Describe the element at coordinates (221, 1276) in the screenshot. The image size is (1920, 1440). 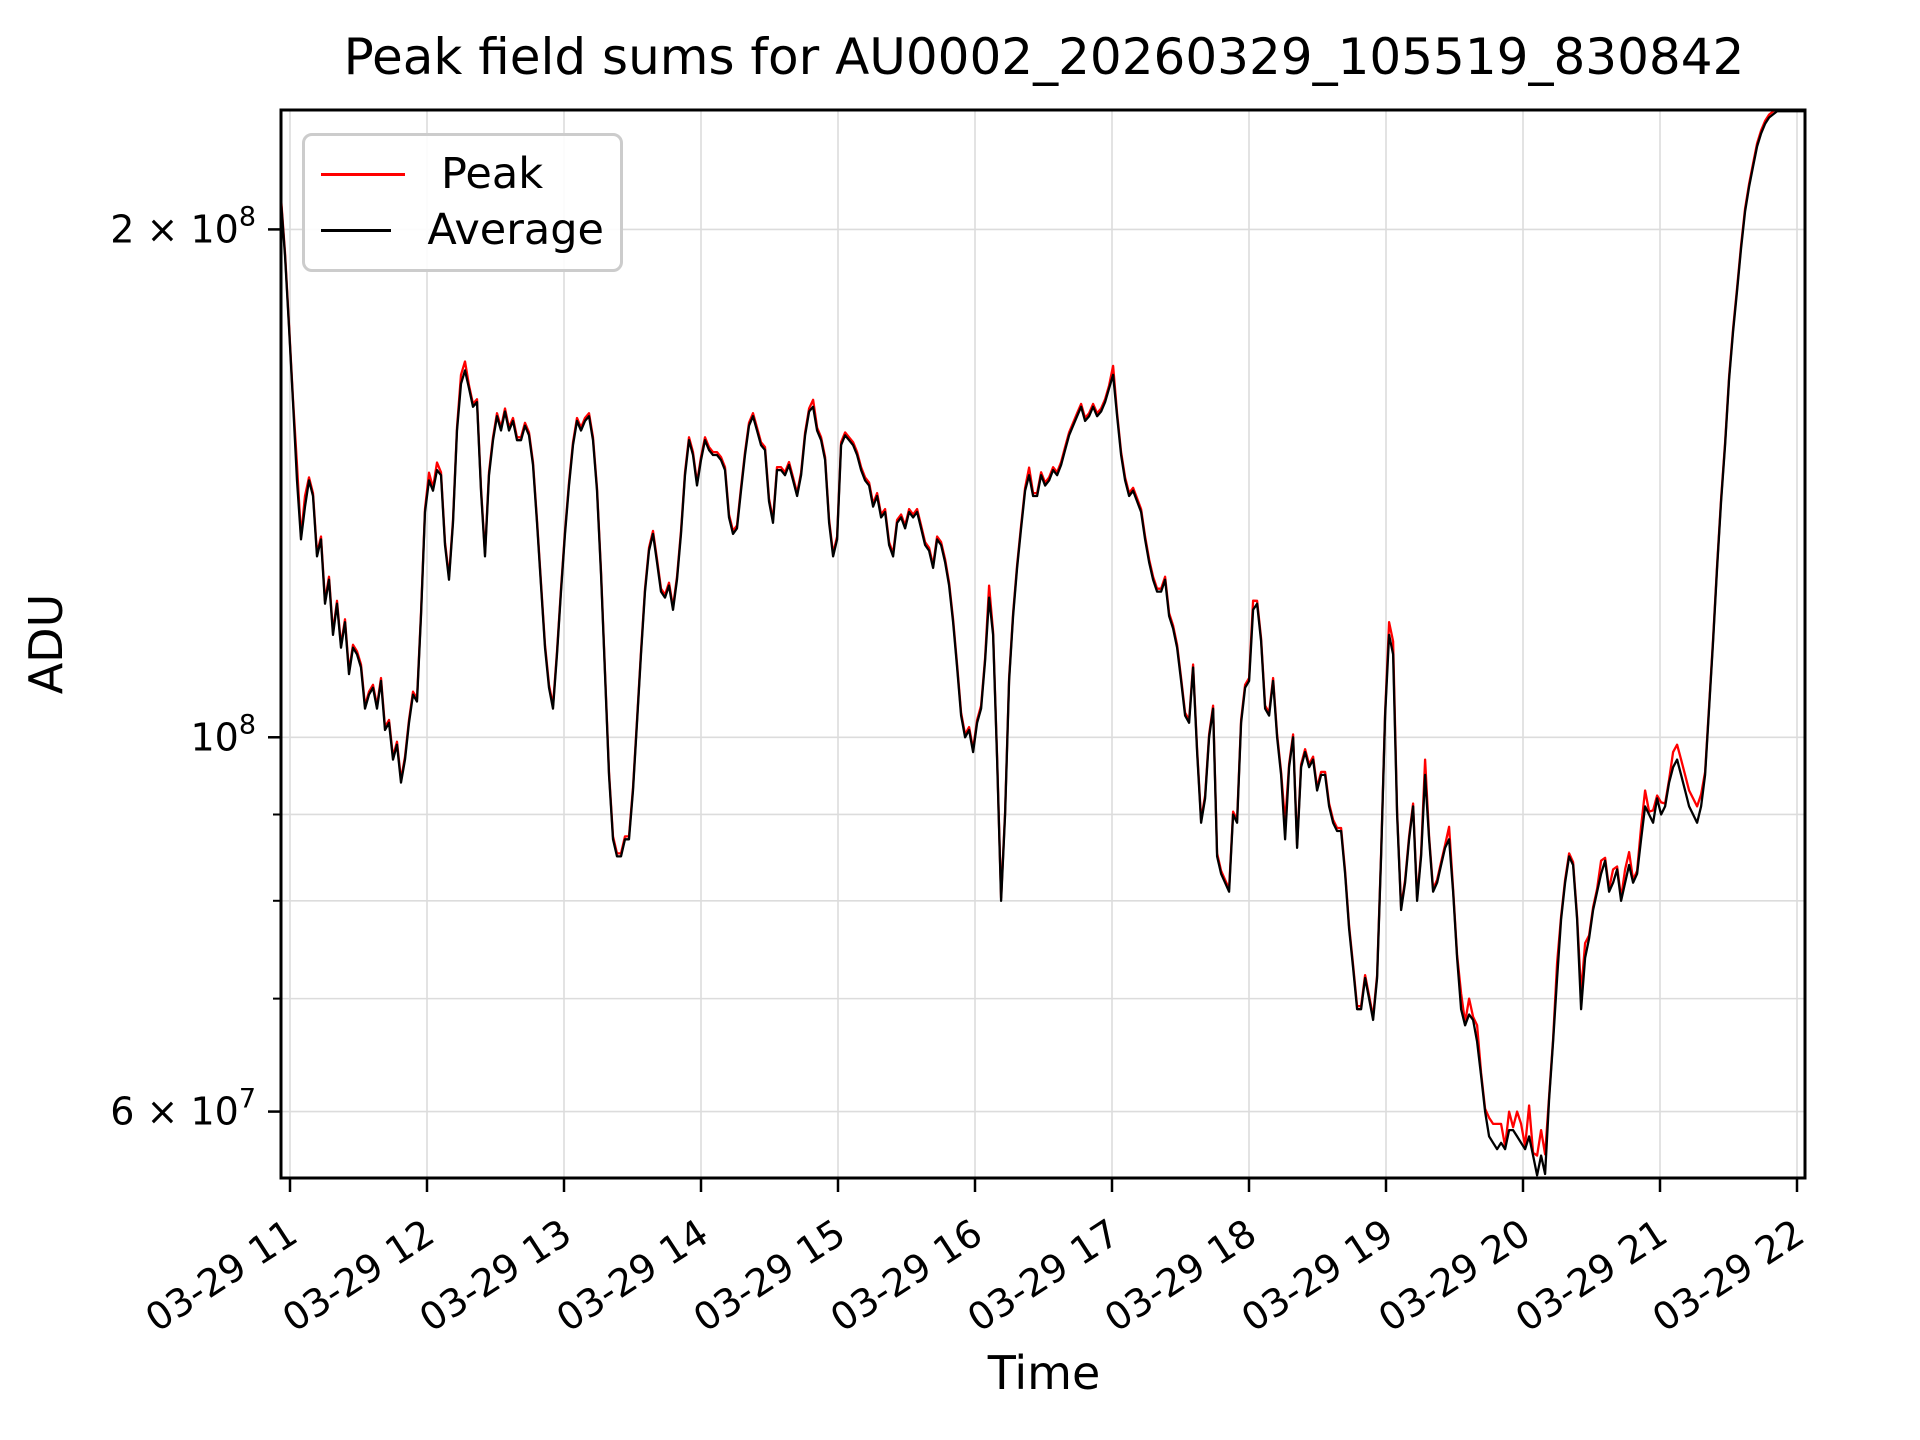
I see `x-tick-label: 03-29 11` at that location.